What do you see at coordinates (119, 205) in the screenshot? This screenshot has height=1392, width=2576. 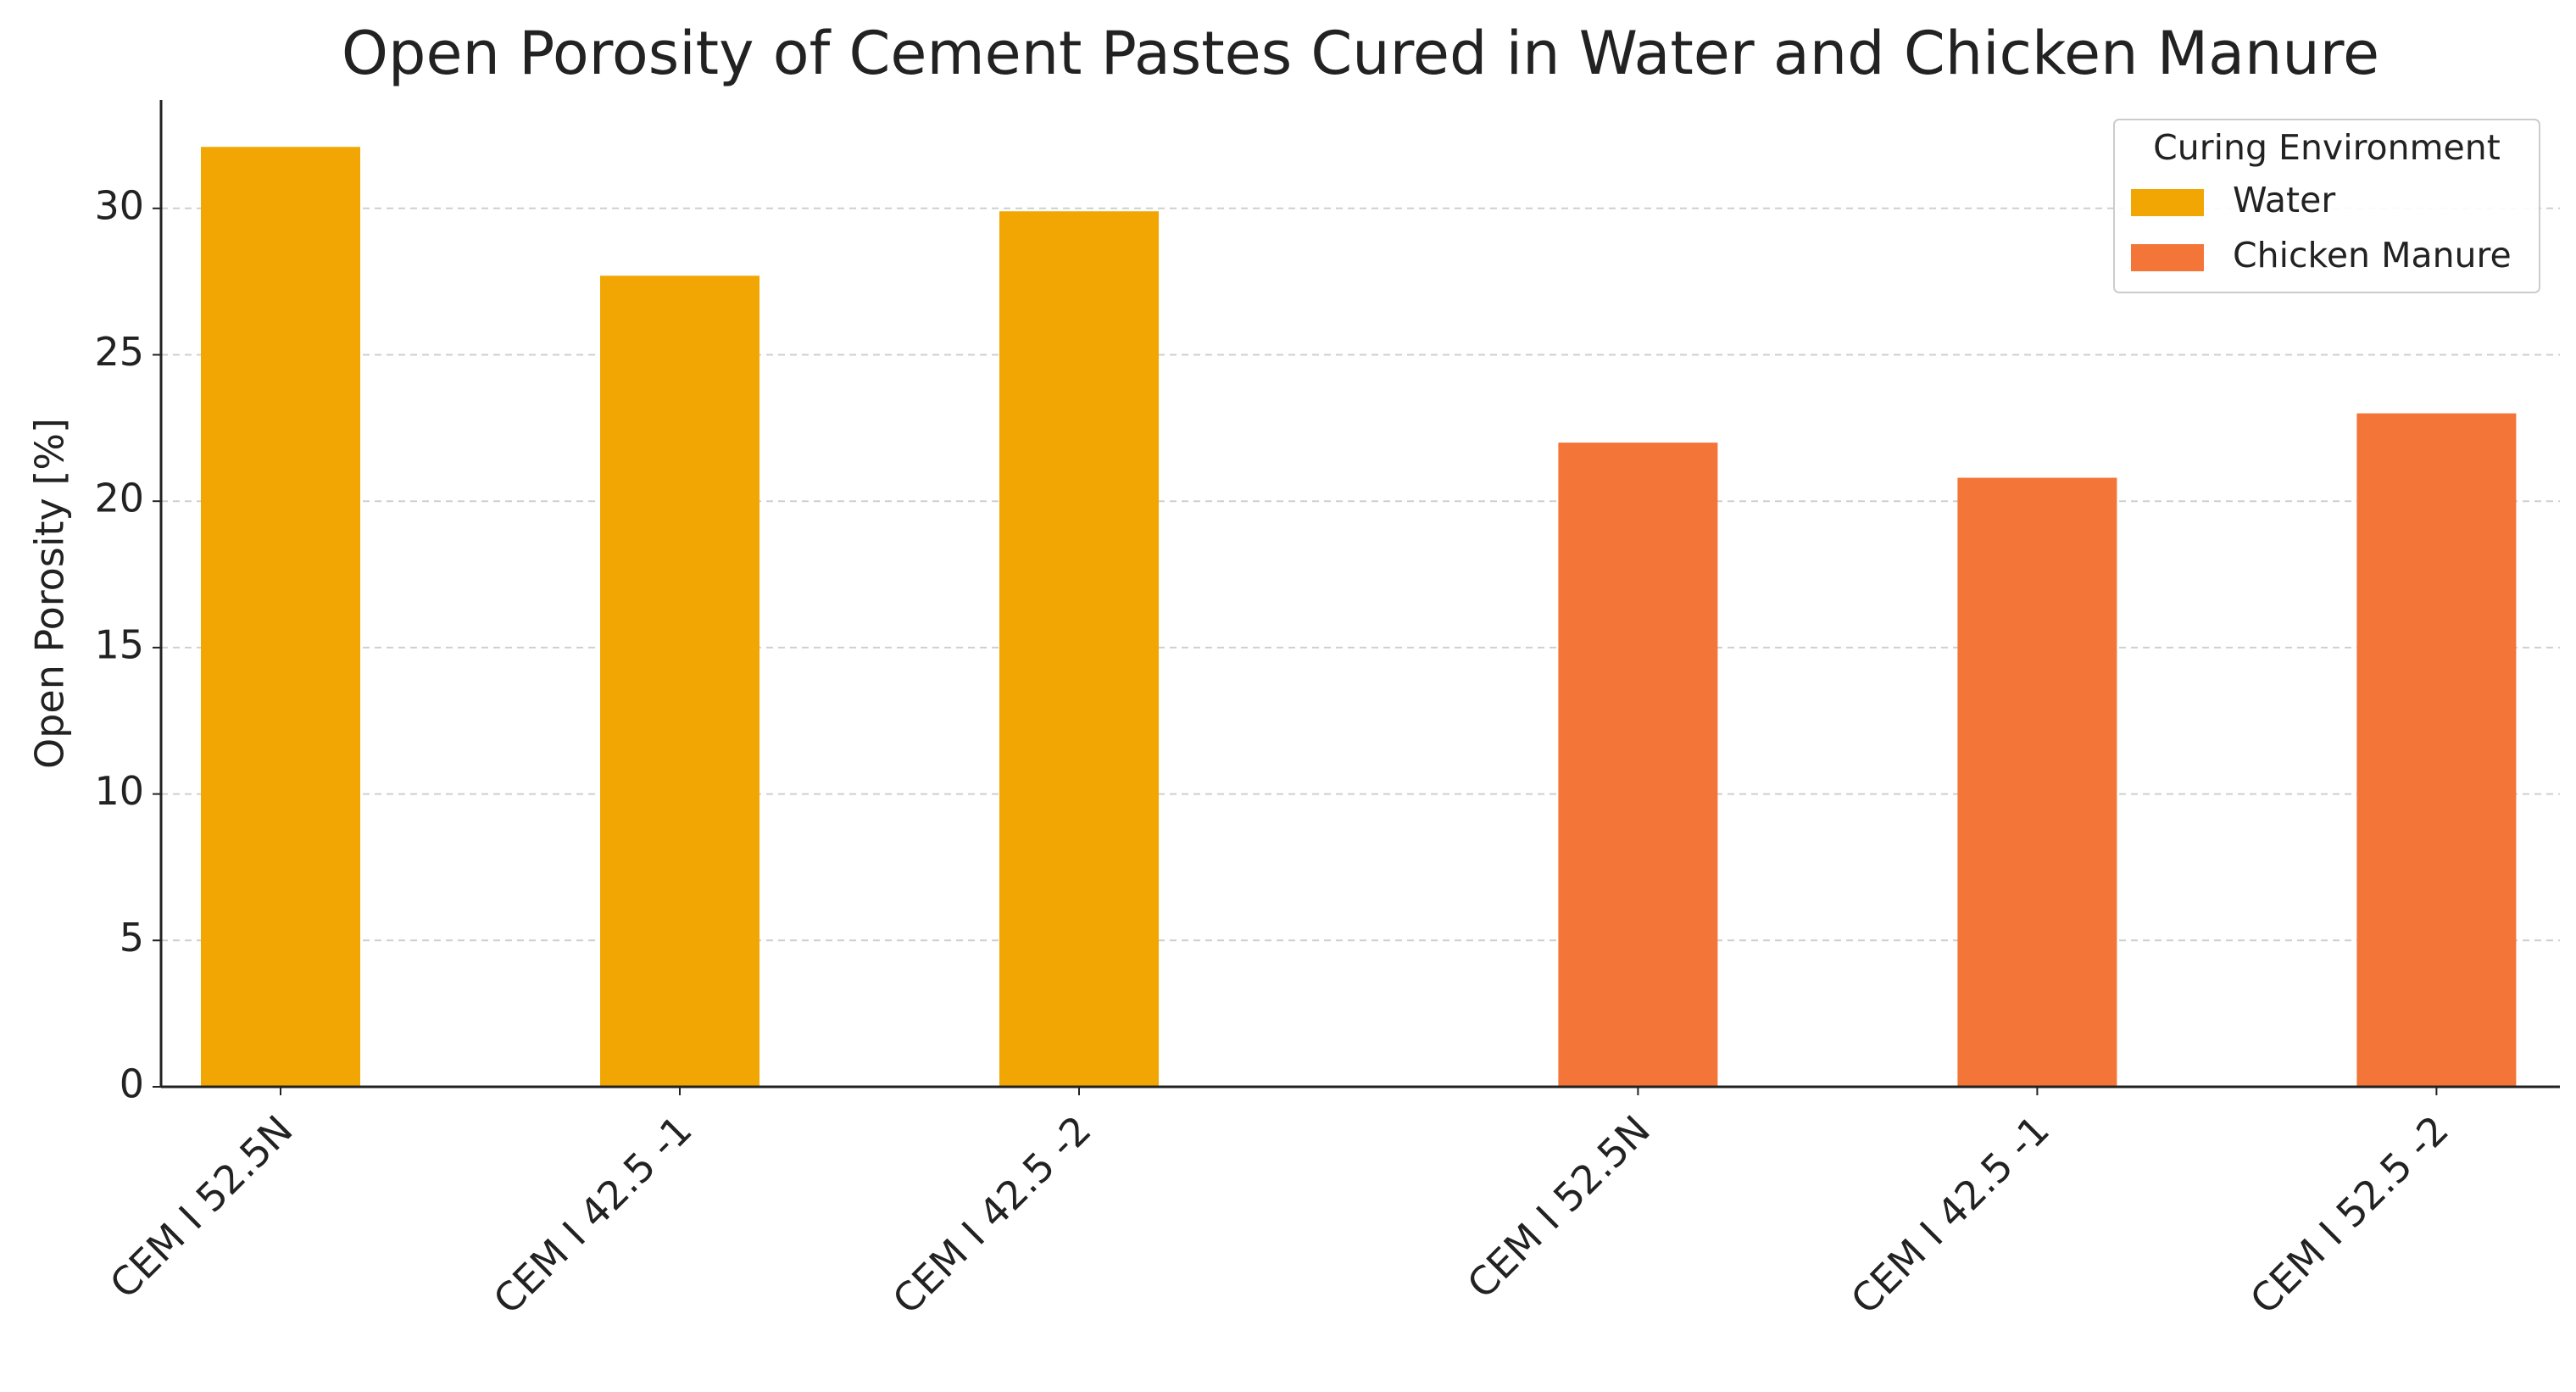 I see `y-tick-label: 30` at bounding box center [119, 205].